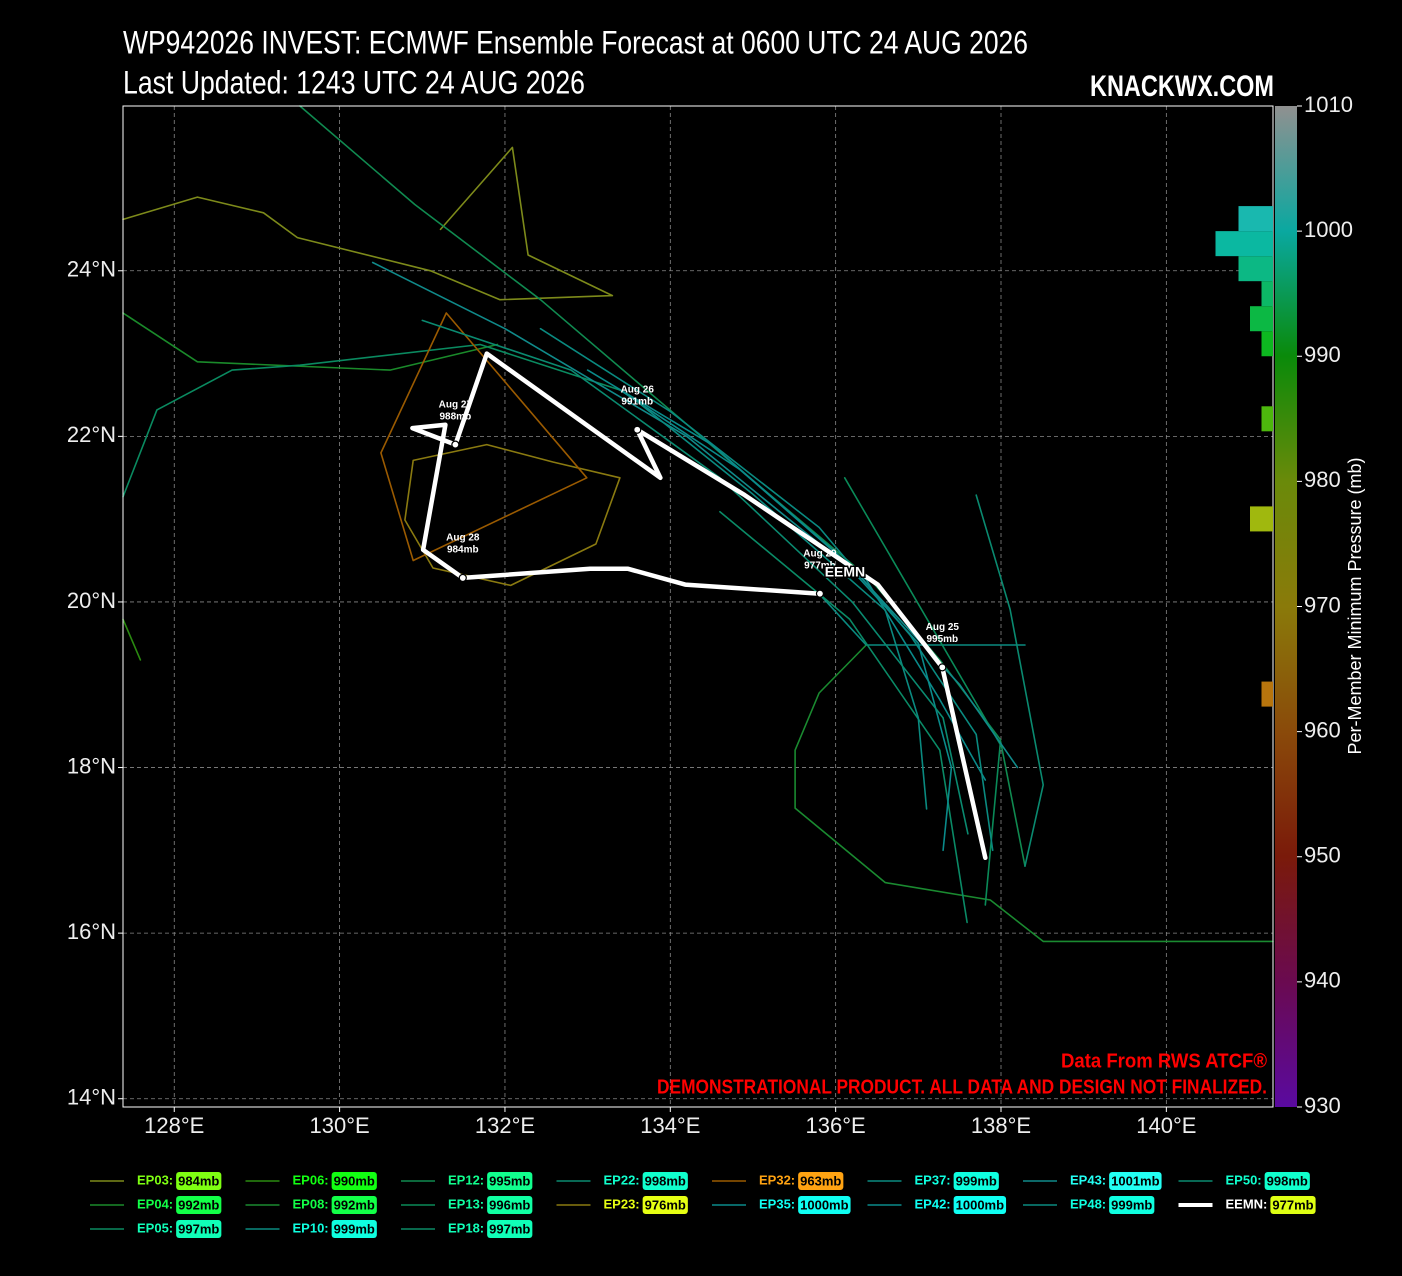 The image size is (1402, 1276). I want to click on x-tick-label: 132°E, so click(505, 1125).